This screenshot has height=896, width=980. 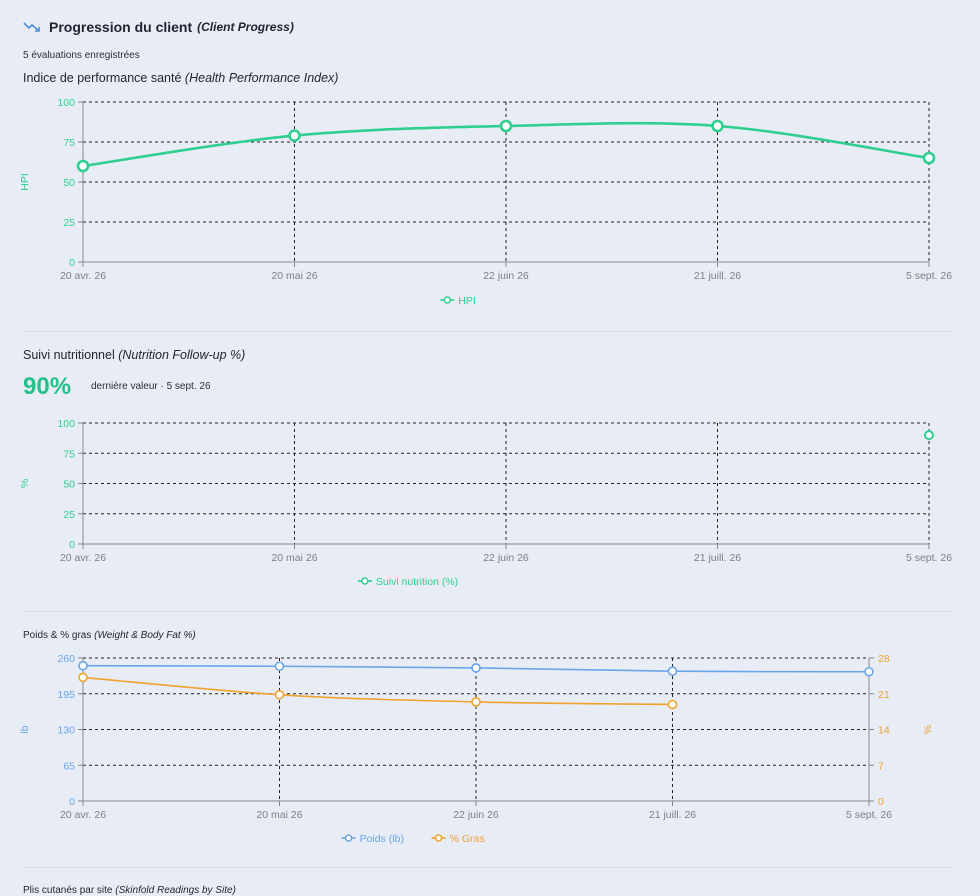 What do you see at coordinates (31, 27) in the screenshot?
I see `trending-down-icon` at bounding box center [31, 27].